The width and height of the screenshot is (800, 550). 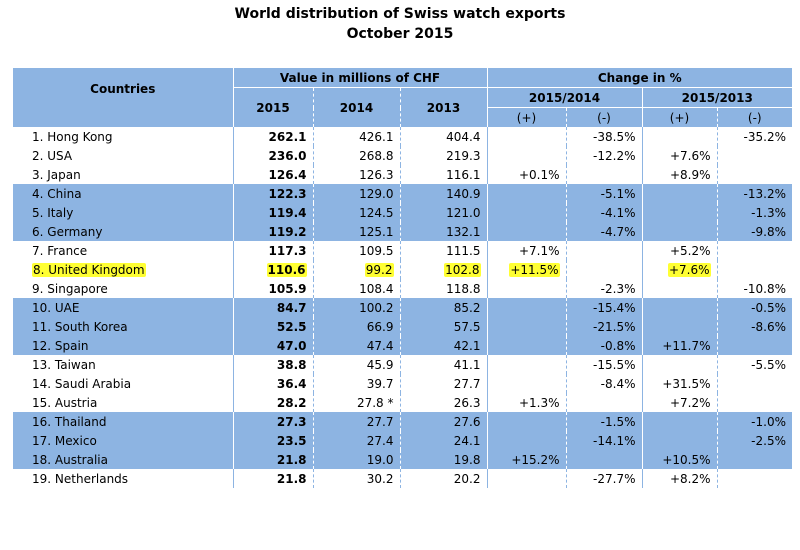 I want to click on change-2015-2013-plus-cell-text: +8.2%, so click(x=690, y=478).